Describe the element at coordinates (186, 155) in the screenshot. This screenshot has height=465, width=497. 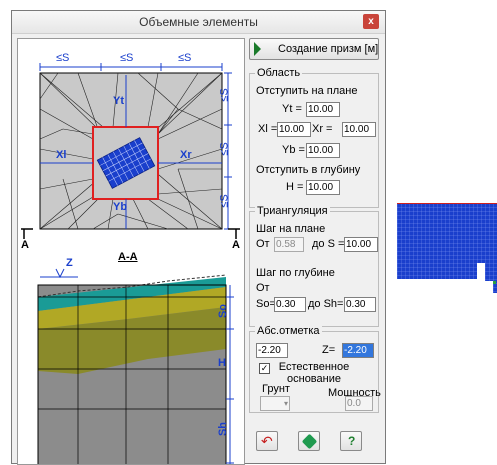
I see `xr-label: Xr` at that location.